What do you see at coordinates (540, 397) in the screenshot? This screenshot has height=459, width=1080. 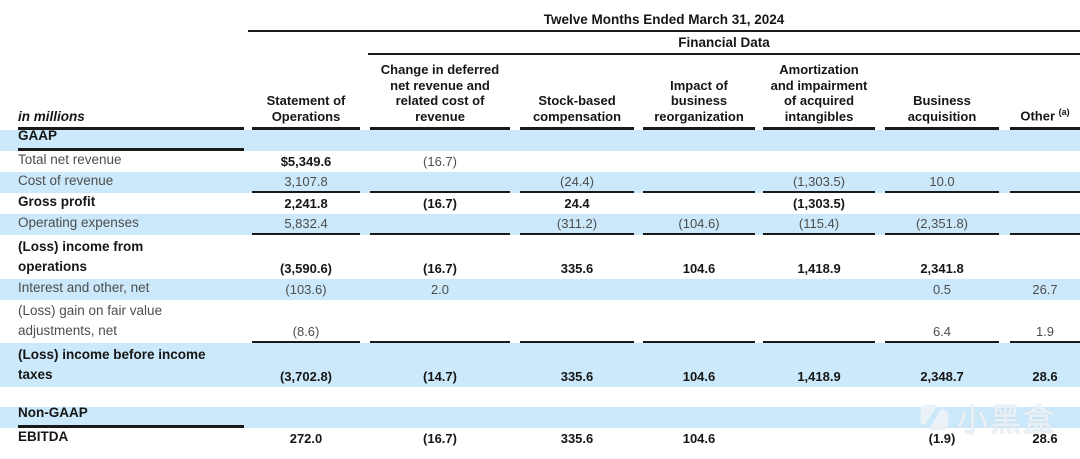 I see `table-row-spacer` at bounding box center [540, 397].